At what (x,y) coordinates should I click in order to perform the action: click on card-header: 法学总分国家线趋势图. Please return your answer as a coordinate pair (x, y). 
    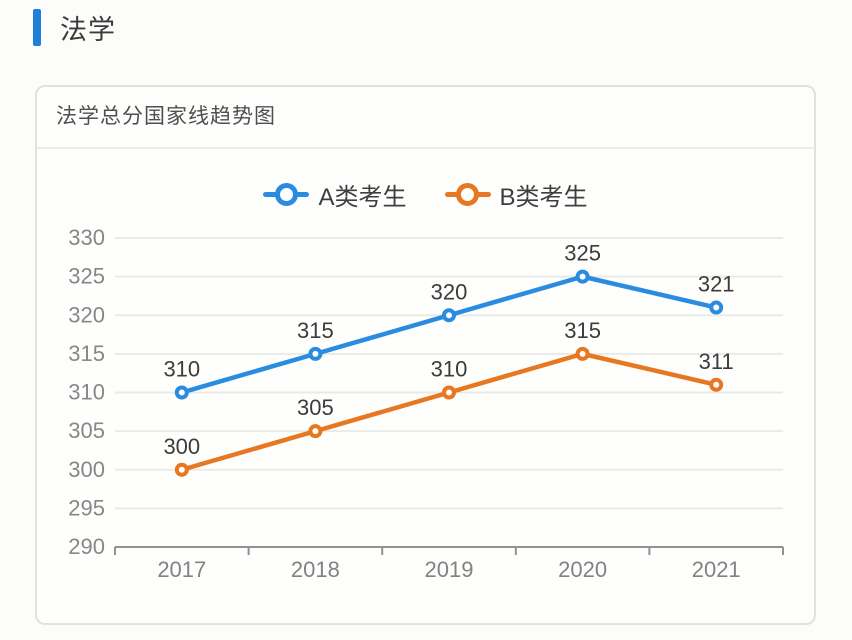
    Looking at the image, I should click on (425, 118).